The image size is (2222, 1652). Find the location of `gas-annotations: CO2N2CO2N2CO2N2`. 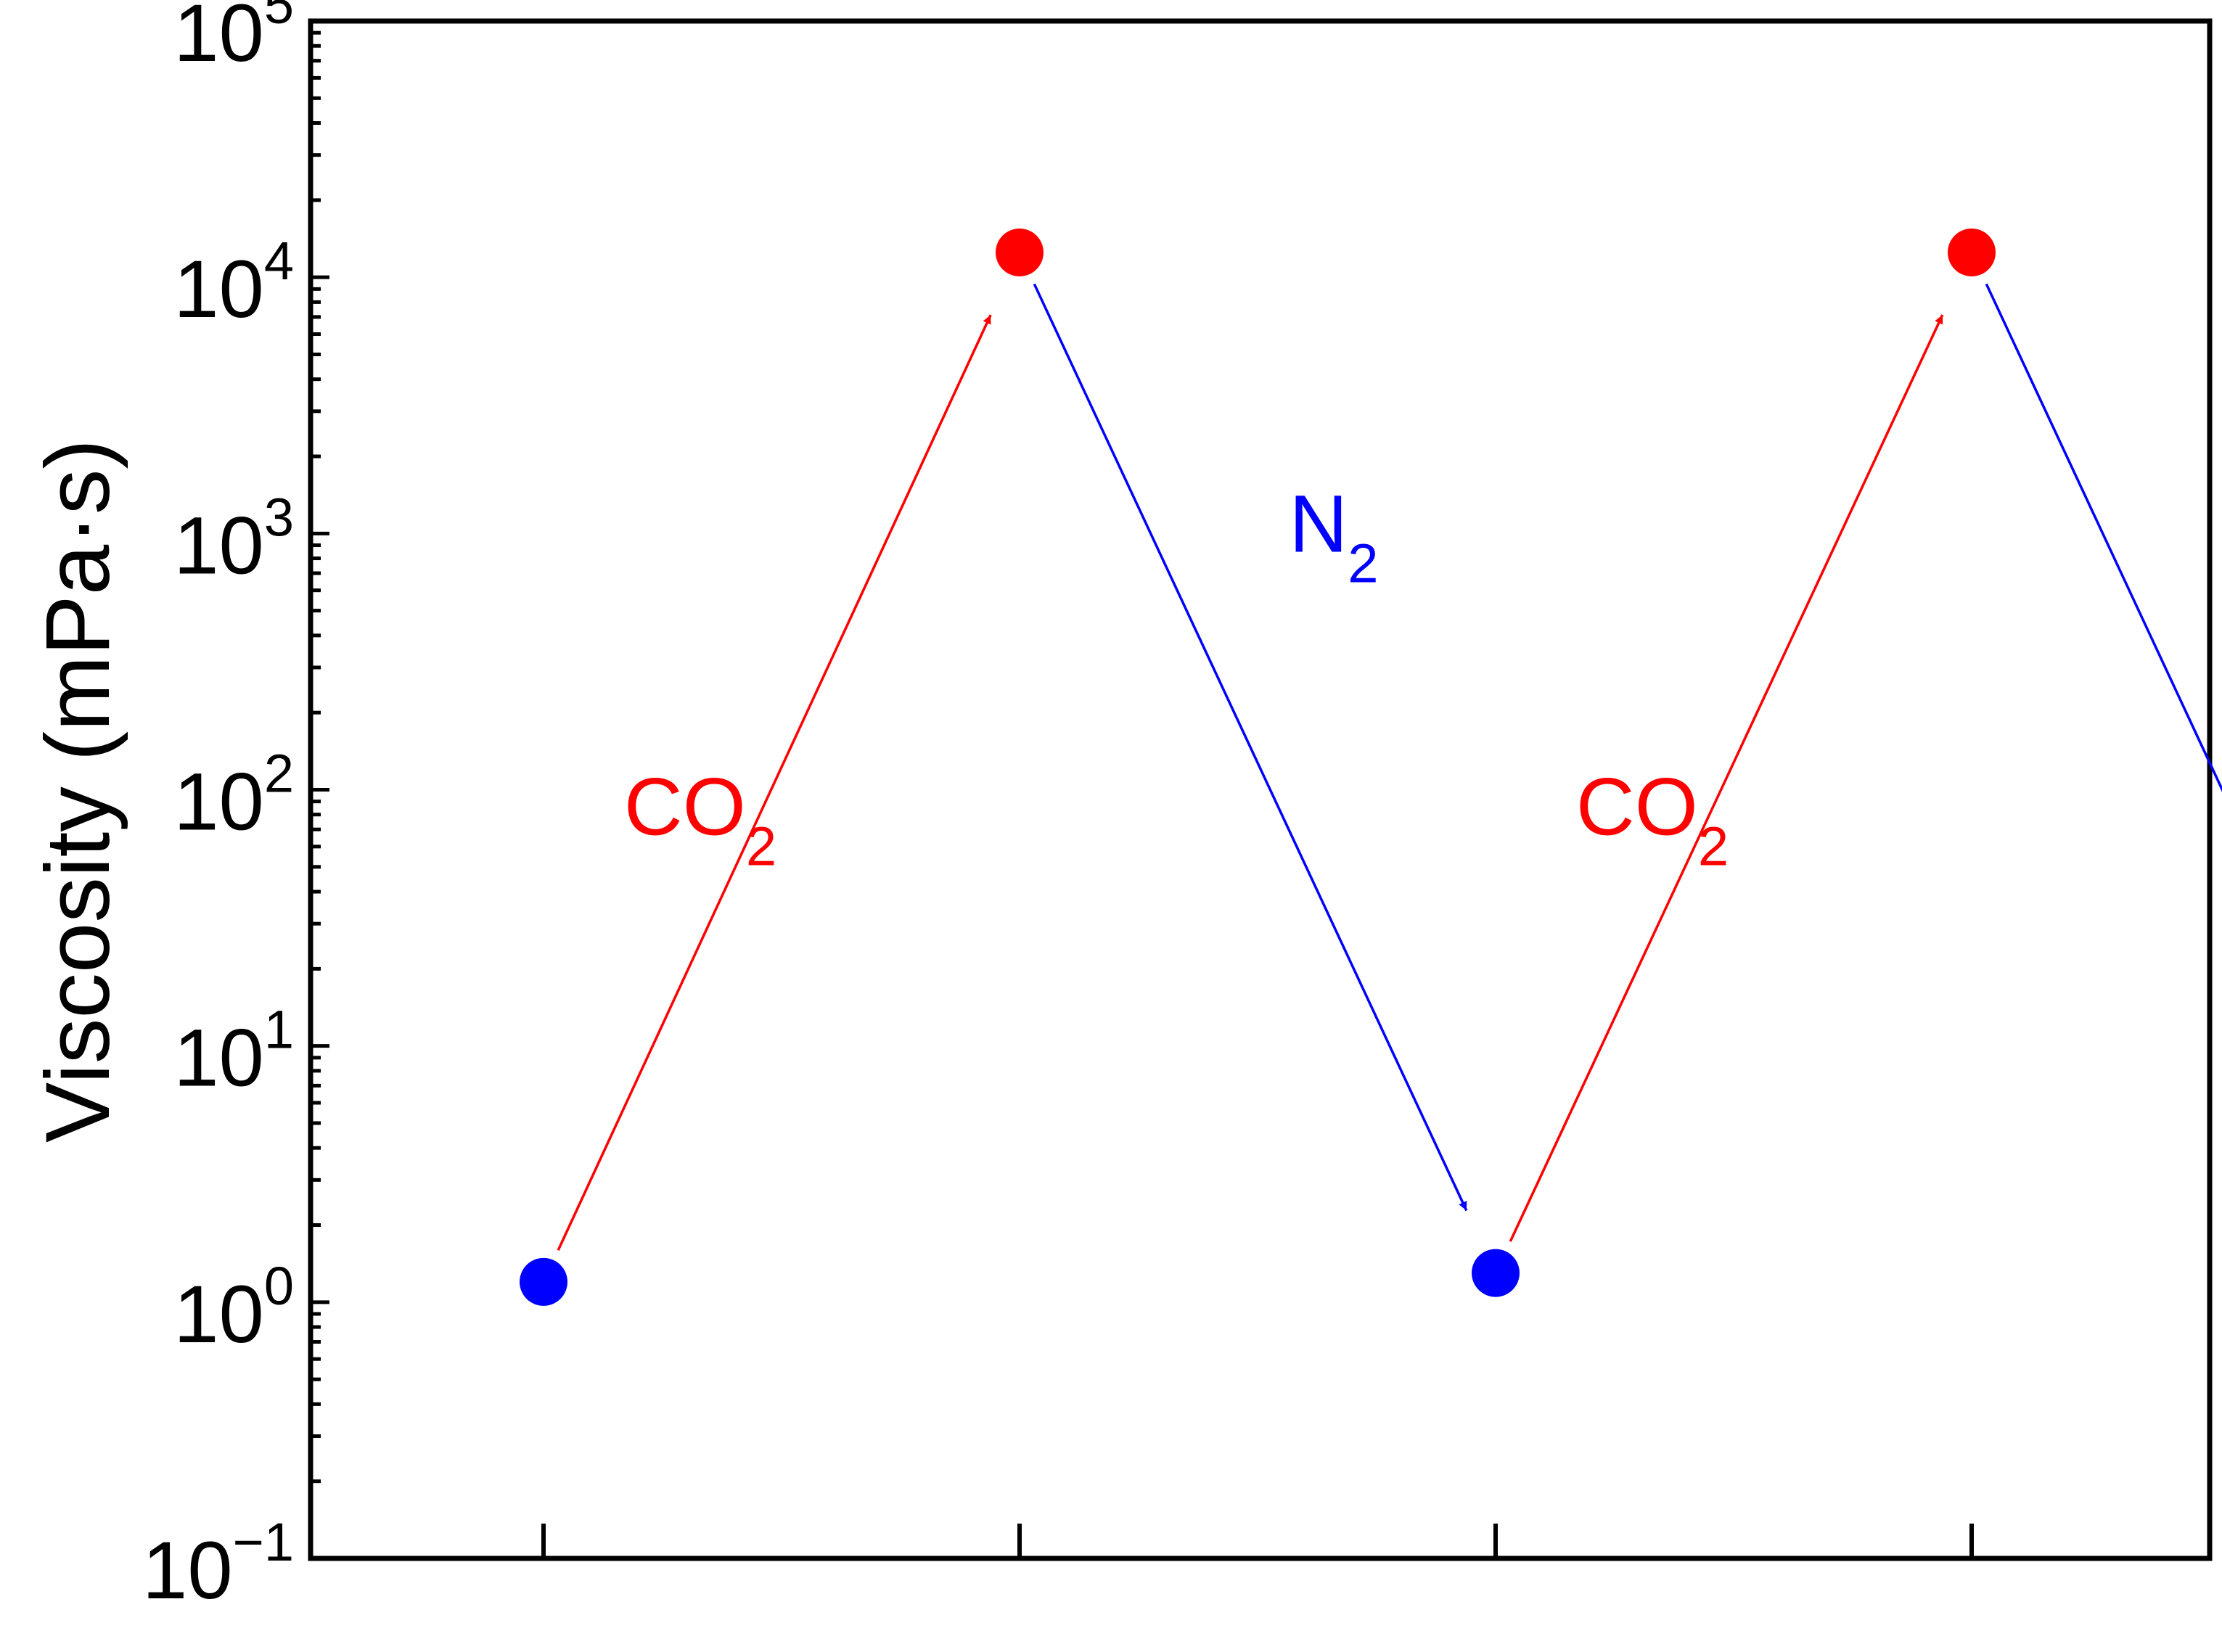

gas-annotations: CO2N2CO2N2CO2N2 is located at coordinates (1176, 678).